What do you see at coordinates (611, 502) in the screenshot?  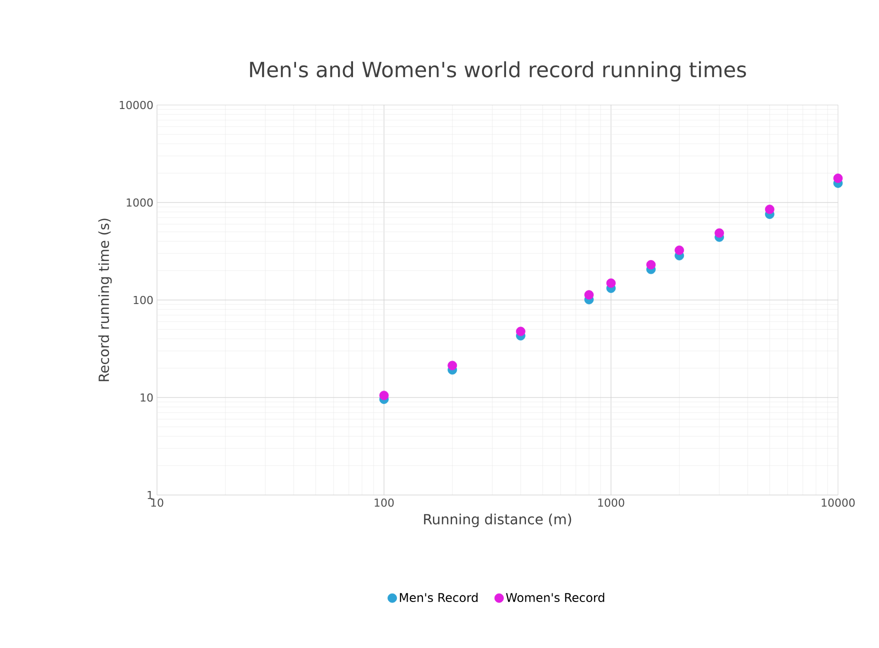 I see `x-tick-label: 1000` at bounding box center [611, 502].